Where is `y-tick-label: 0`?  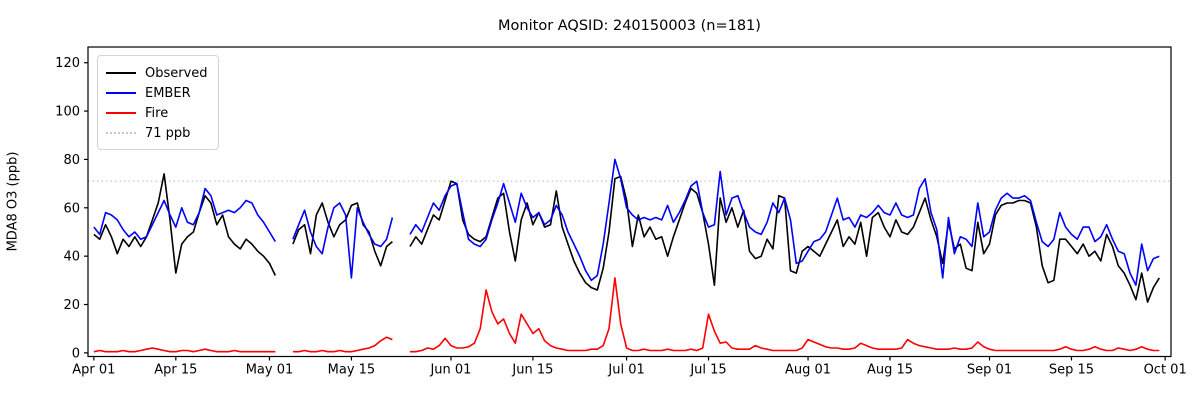 y-tick-label: 0 is located at coordinates (76, 353).